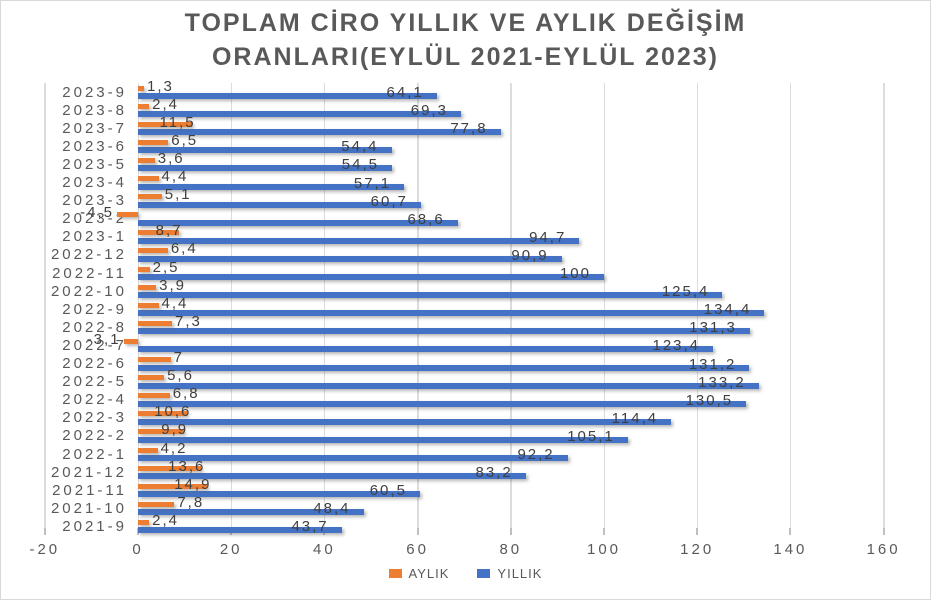 The height and width of the screenshot is (600, 931). I want to click on yillik-value-label: 54,4, so click(360, 147).